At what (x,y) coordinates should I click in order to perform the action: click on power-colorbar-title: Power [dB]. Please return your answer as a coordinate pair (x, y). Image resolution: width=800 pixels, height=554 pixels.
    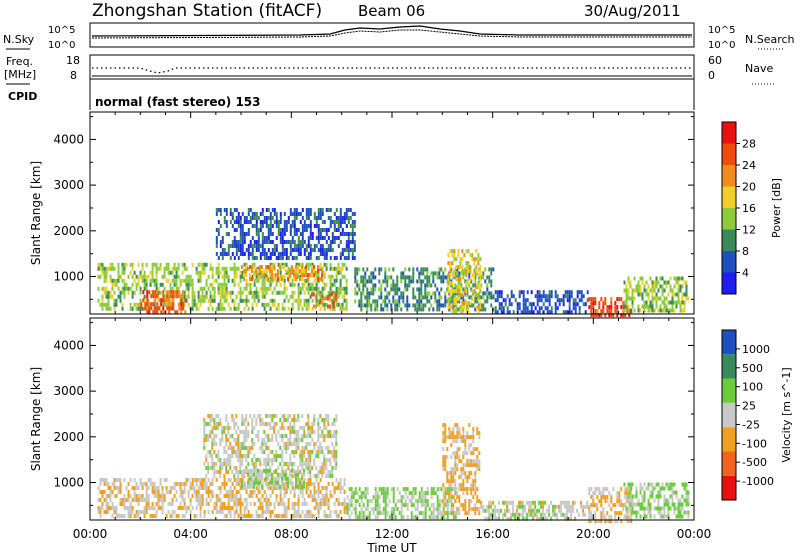
    Looking at the image, I should click on (776, 208).